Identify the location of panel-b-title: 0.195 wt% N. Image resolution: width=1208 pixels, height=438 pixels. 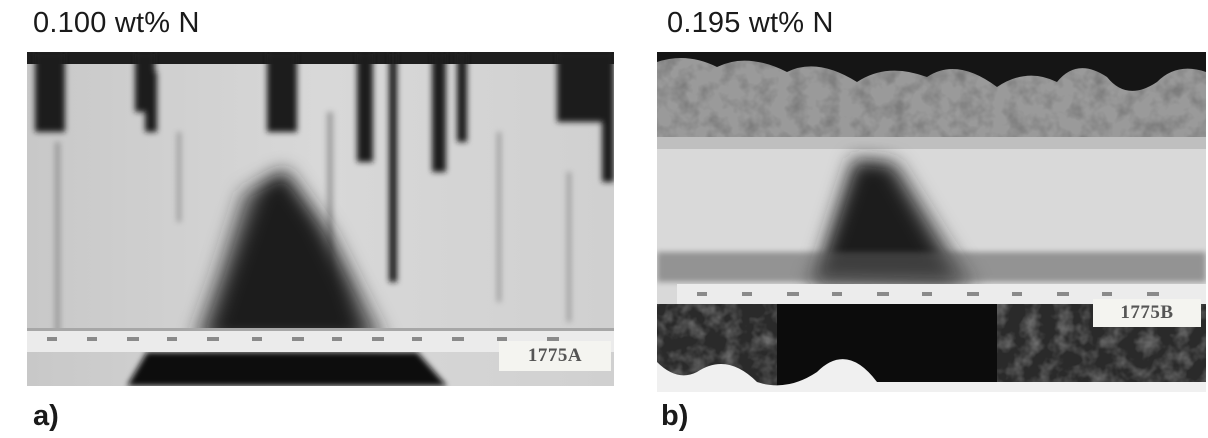
(750, 23).